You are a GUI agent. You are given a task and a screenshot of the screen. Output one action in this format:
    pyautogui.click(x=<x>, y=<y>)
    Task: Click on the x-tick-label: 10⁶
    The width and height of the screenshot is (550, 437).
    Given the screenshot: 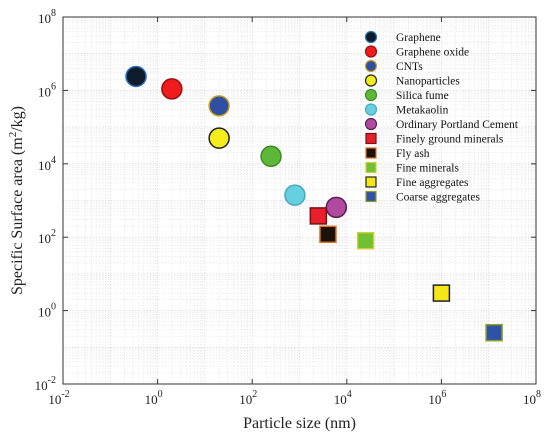 What is the action you would take?
    pyautogui.click(x=437, y=398)
    